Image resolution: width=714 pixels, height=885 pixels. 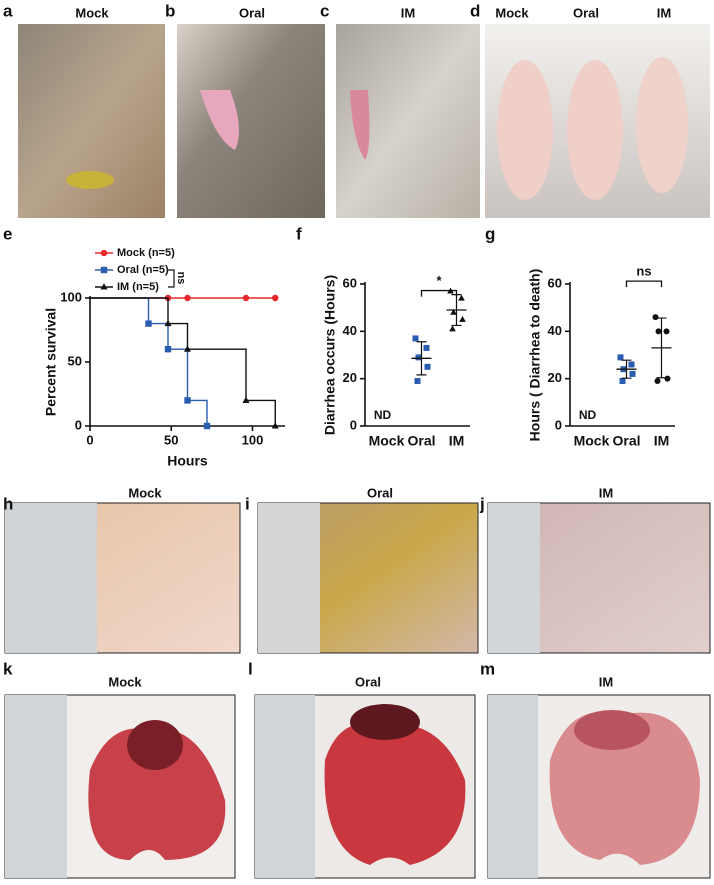 What do you see at coordinates (143, 270) in the screenshot?
I see `legend-label: Oral (n=5)` at bounding box center [143, 270].